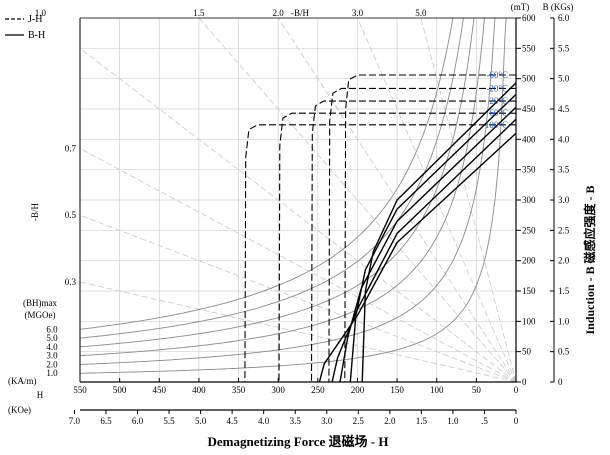  I want to click on koe-tick-label: 7.0, so click(75, 421).